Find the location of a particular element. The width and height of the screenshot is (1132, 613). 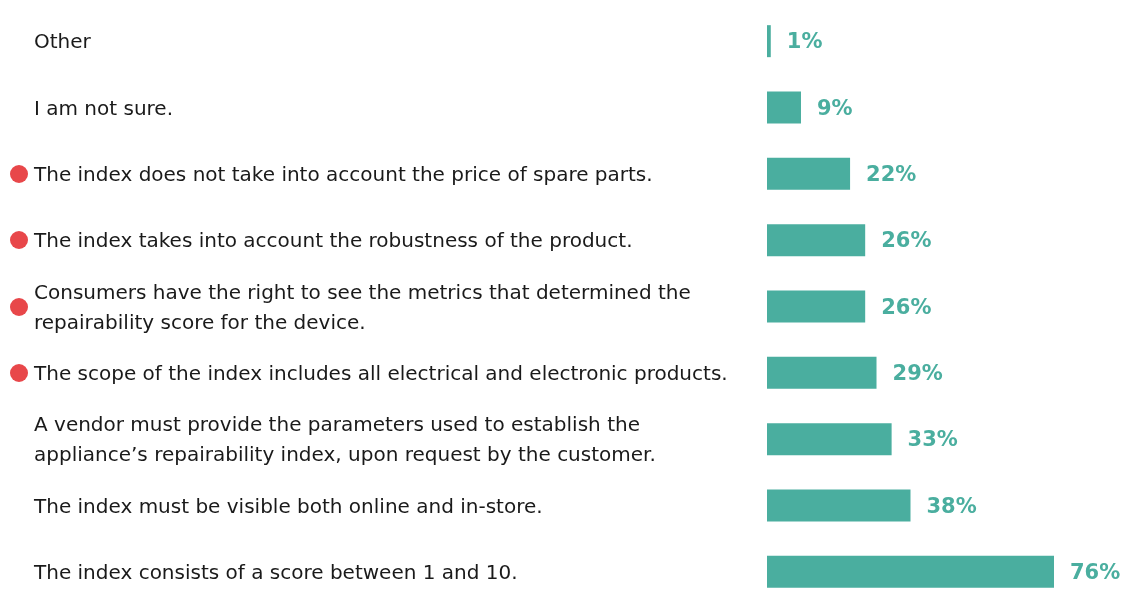

data-label: 22% is located at coordinates (891, 173).